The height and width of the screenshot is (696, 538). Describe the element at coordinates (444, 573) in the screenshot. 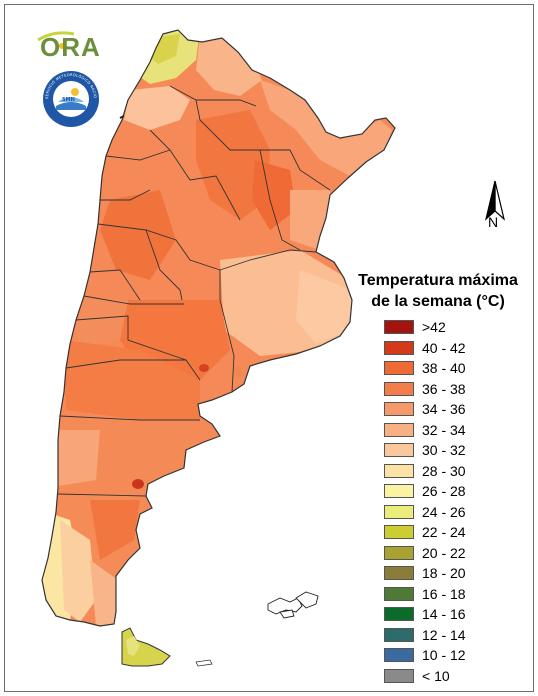

I see `legend-label: 18 - 20` at that location.